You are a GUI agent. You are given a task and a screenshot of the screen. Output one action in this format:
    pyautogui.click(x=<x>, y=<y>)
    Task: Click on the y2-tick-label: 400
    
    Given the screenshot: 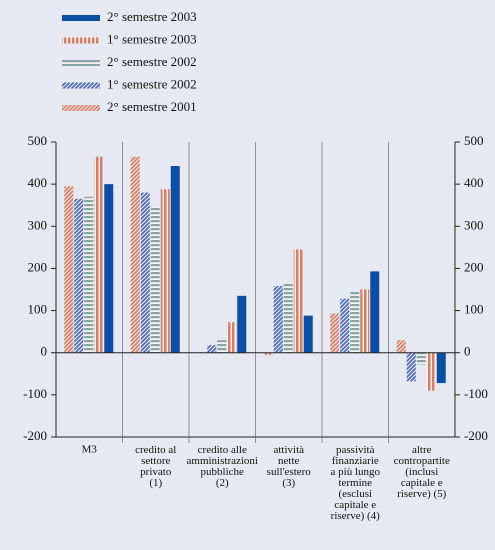 What is the action you would take?
    pyautogui.click(x=474, y=182)
    